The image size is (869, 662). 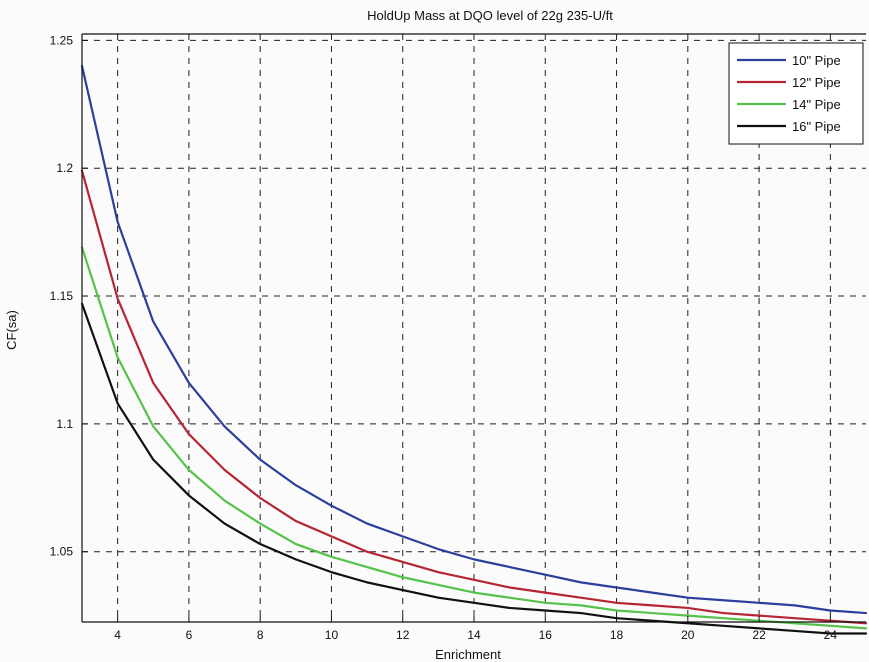 What do you see at coordinates (62, 552) in the screenshot?
I see `y-tick-label: 1.05` at bounding box center [62, 552].